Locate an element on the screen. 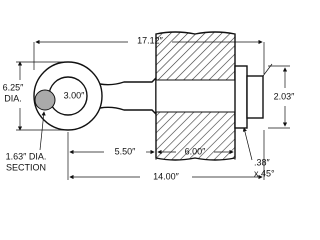  flange is located at coordinates (241, 97).